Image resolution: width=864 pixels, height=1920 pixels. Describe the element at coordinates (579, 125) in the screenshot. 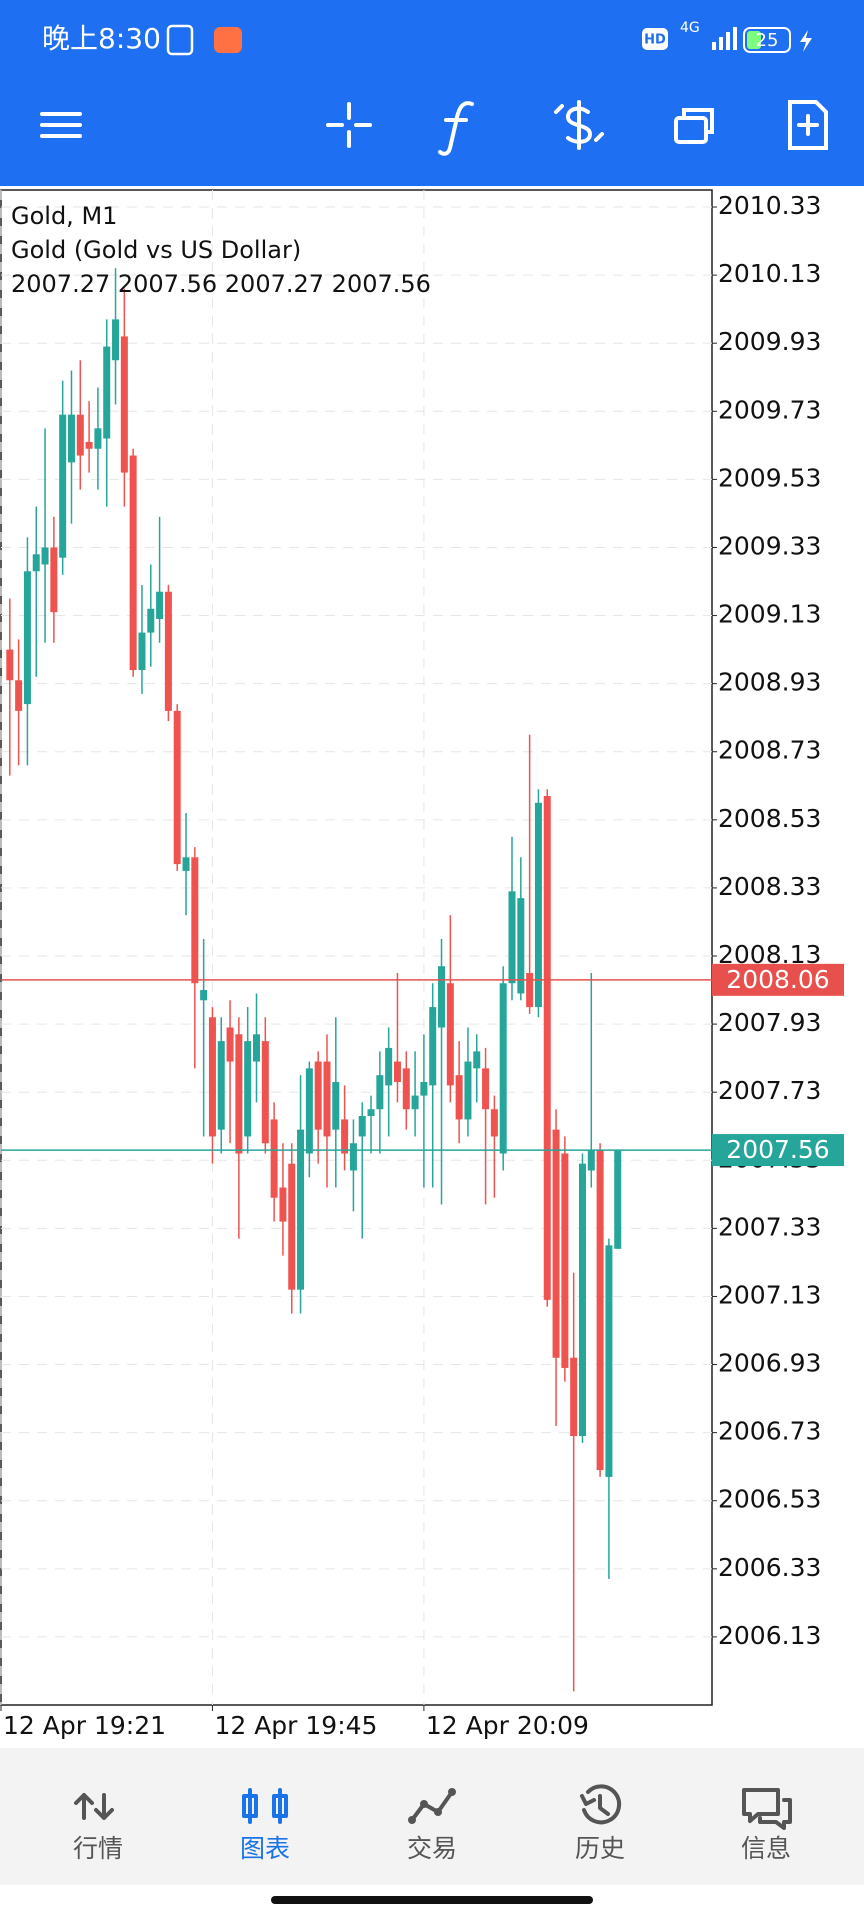

I see `trade-button` at that location.